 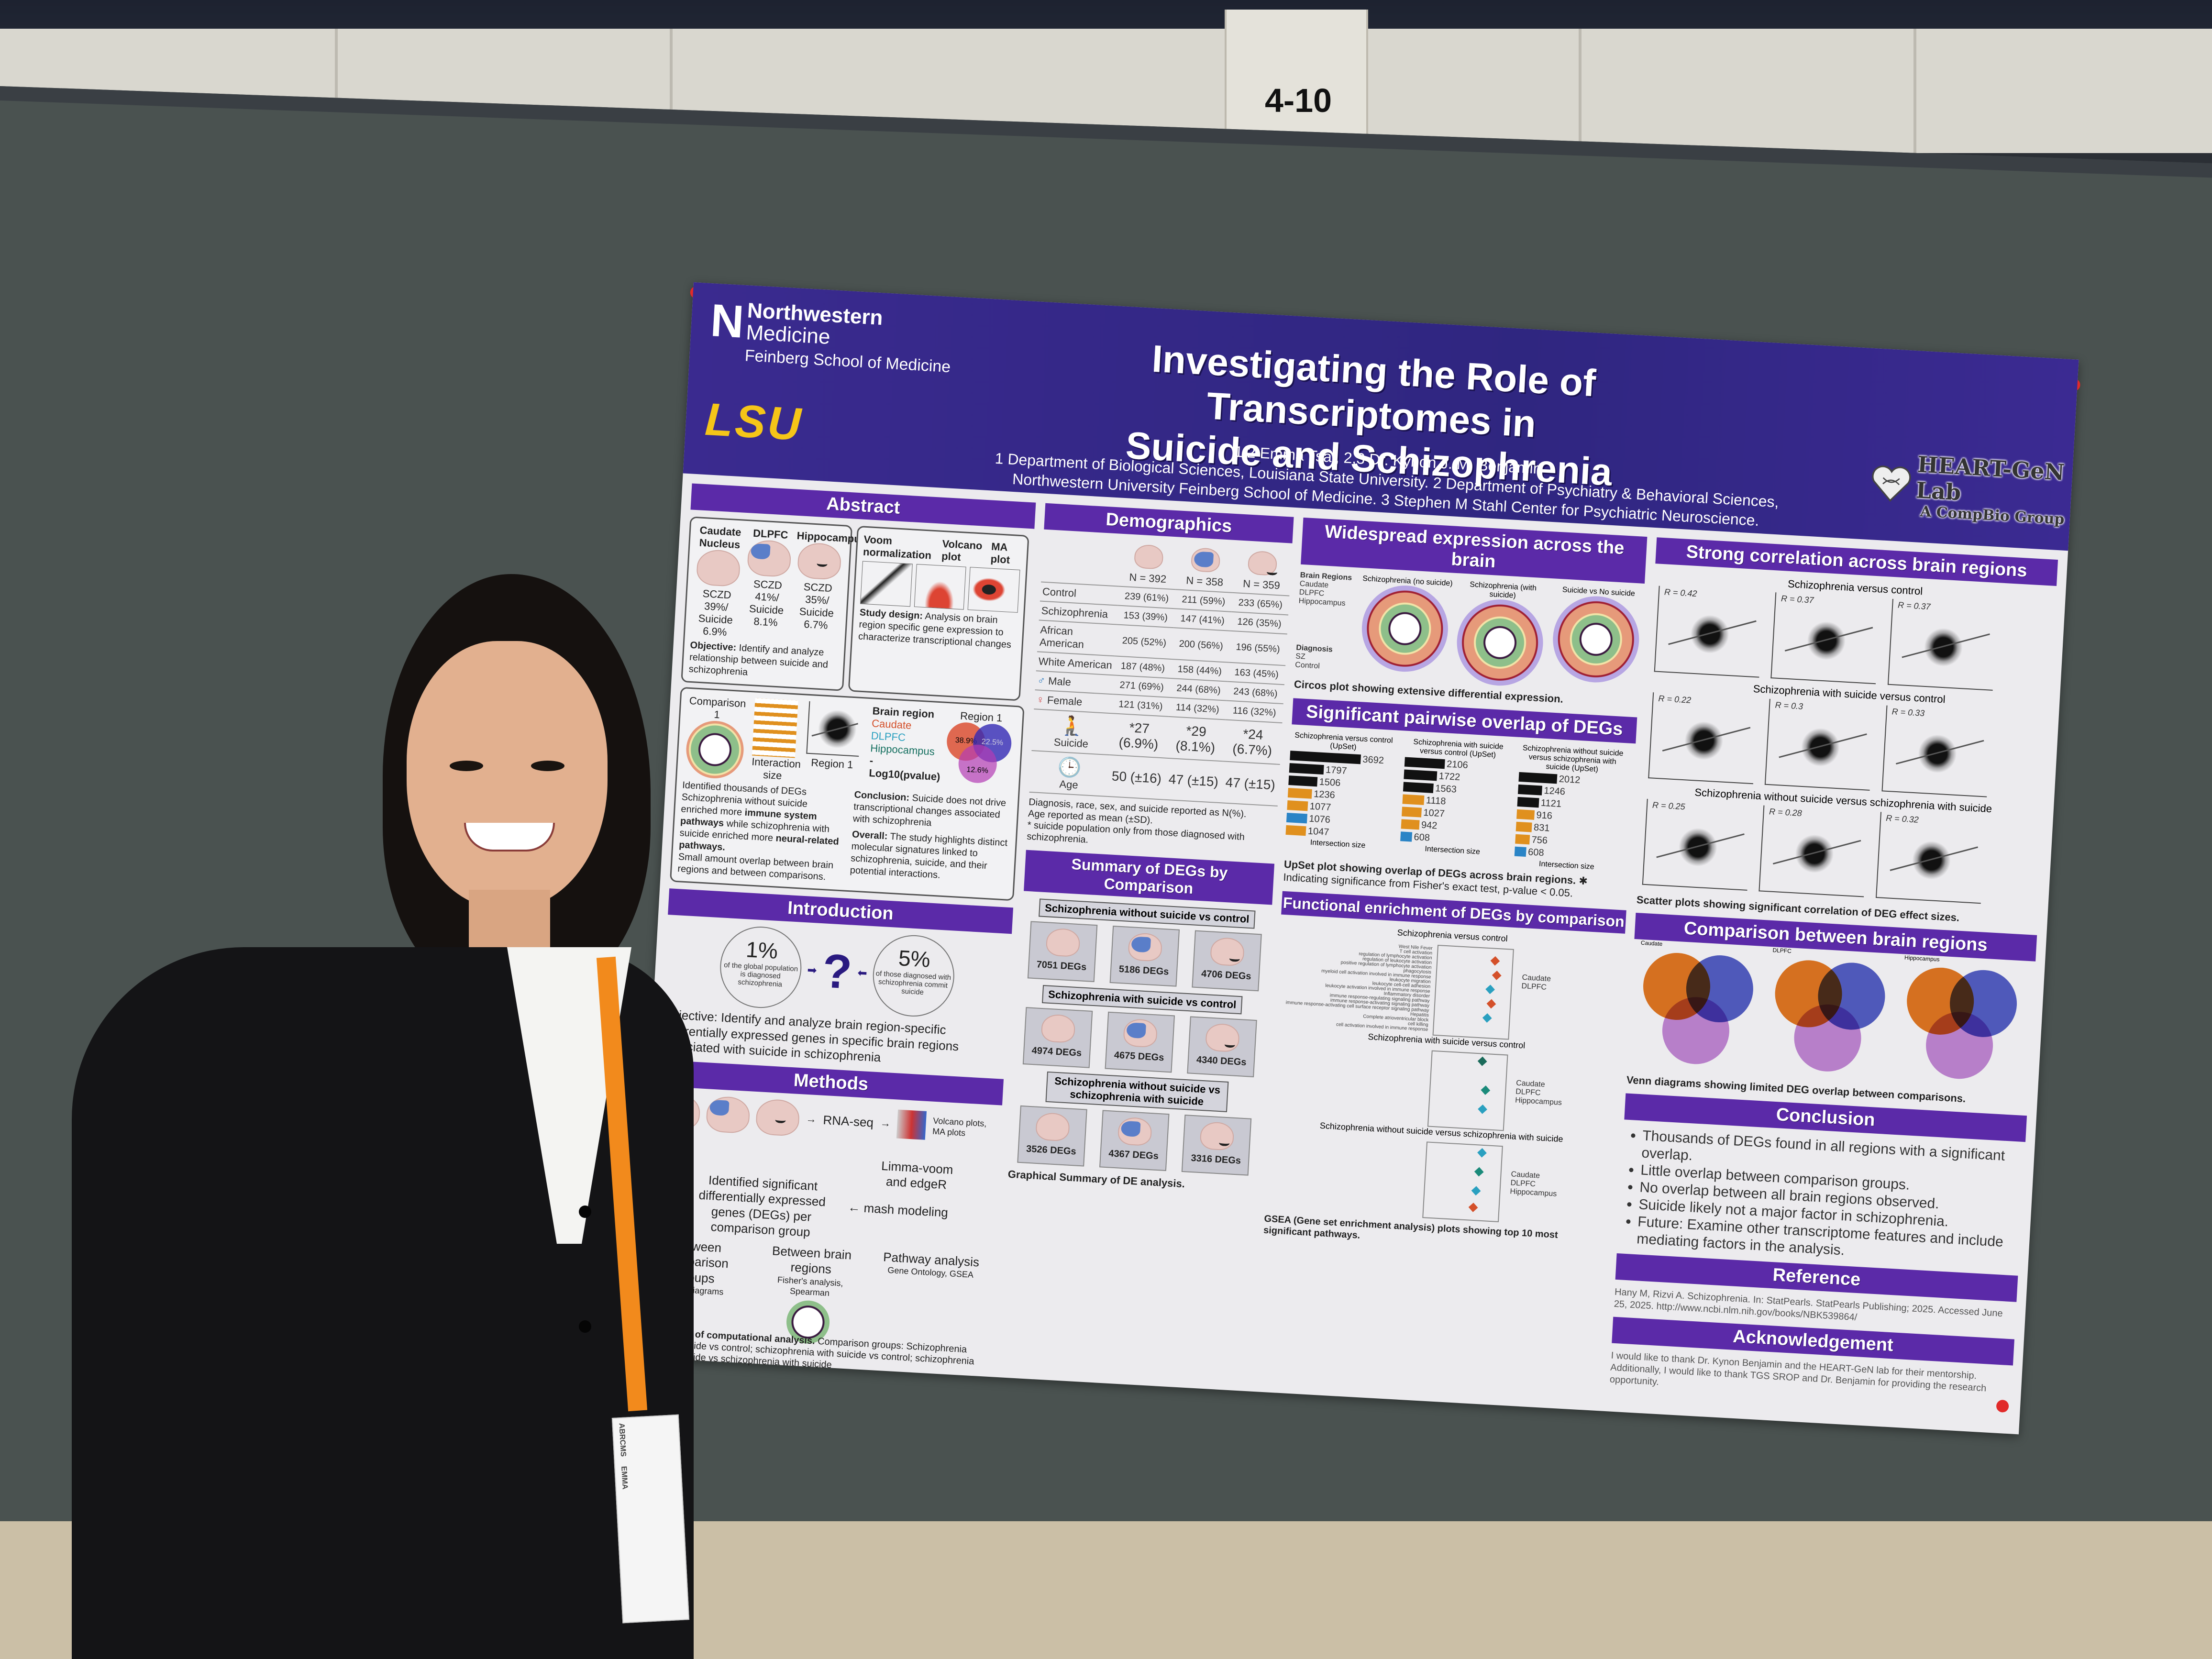 I want to click on deg-count: 4706 DEGs, so click(x=1226, y=975).